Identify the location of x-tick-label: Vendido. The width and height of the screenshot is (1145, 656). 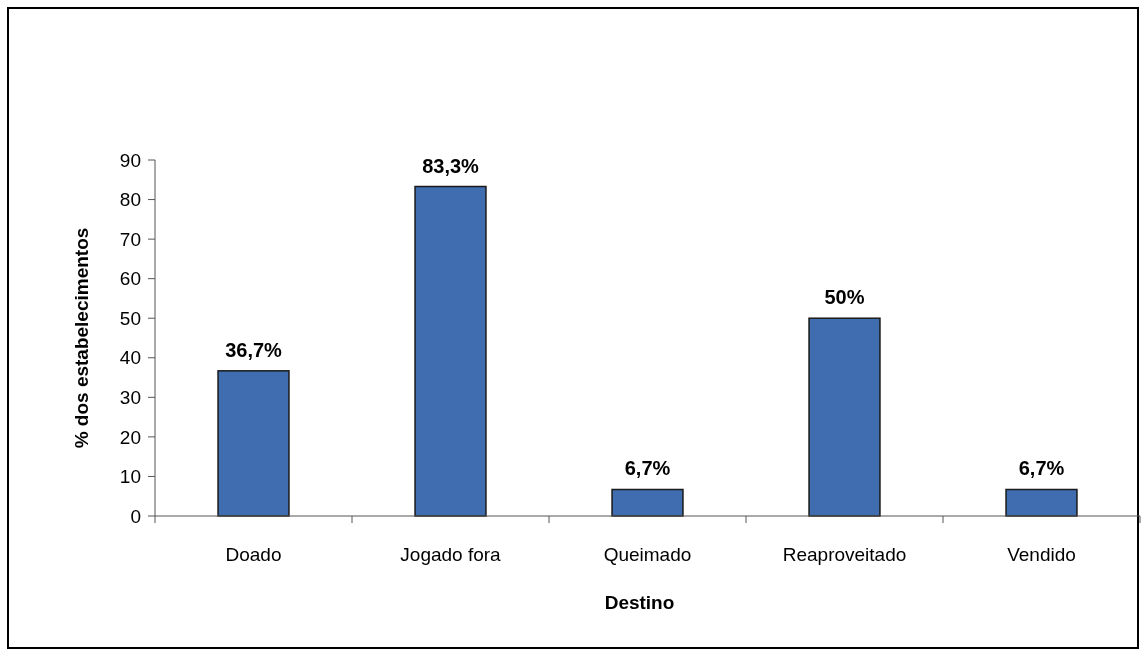
(1041, 554).